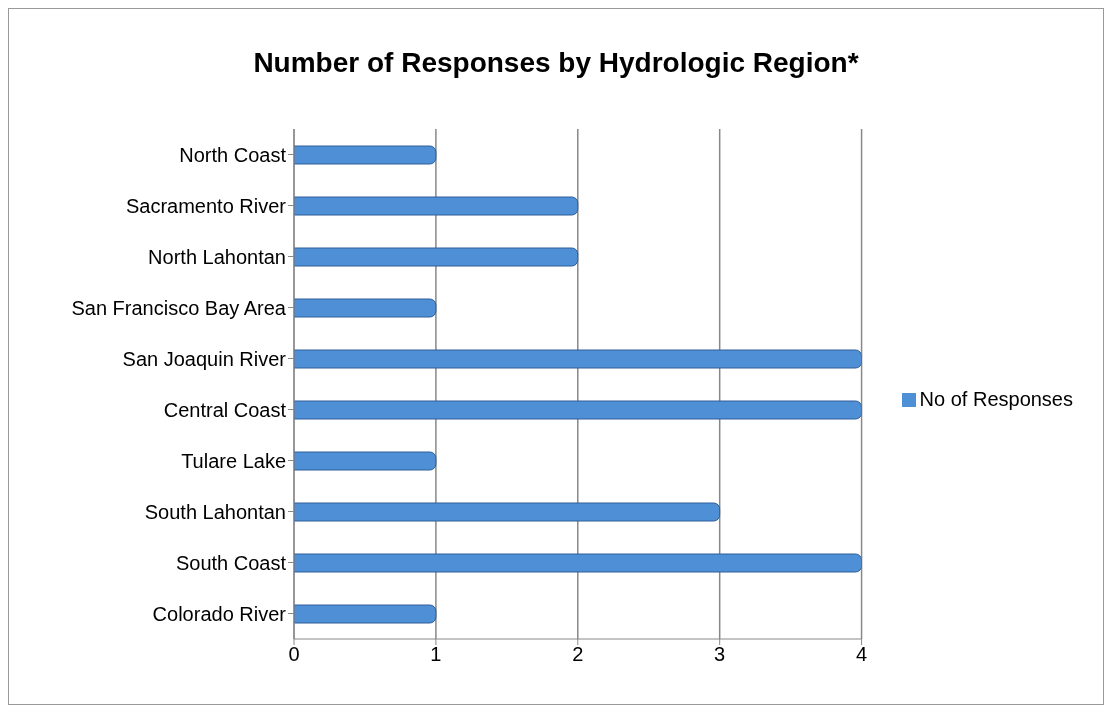  What do you see at coordinates (996, 398) in the screenshot?
I see `legend-label: No of Responses` at bounding box center [996, 398].